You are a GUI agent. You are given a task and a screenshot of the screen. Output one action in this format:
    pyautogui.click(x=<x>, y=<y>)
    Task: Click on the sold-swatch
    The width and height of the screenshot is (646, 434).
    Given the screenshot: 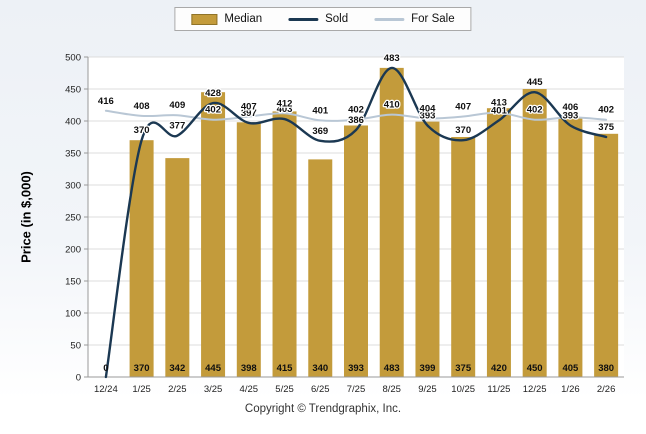 What is the action you would take?
    pyautogui.click(x=303, y=19)
    